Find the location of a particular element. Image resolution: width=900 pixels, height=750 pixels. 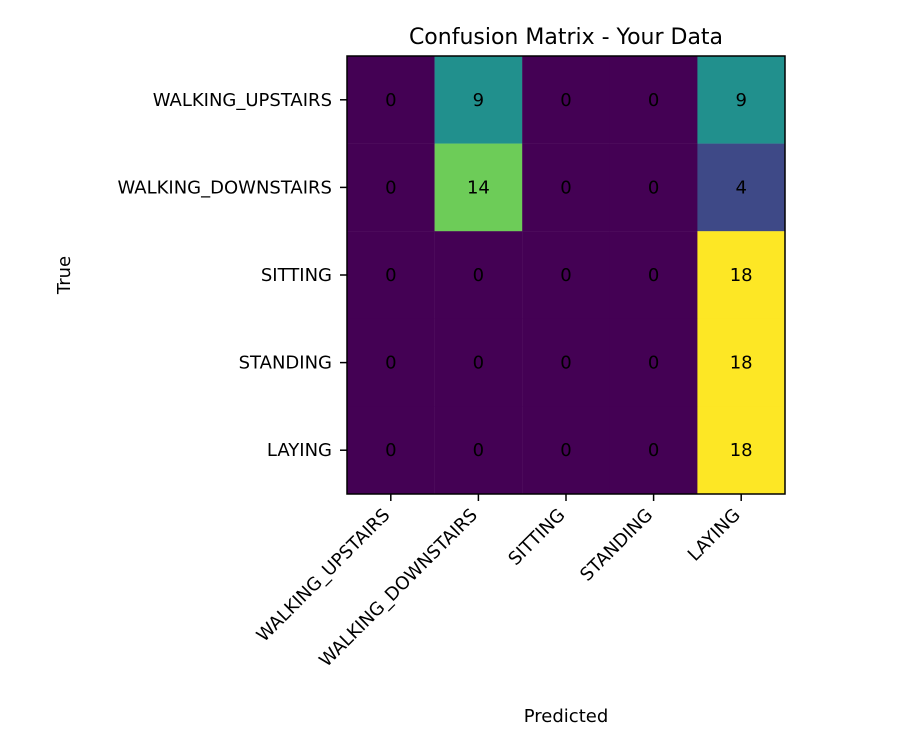

y-tick-label: SITTING is located at coordinates (296, 275).